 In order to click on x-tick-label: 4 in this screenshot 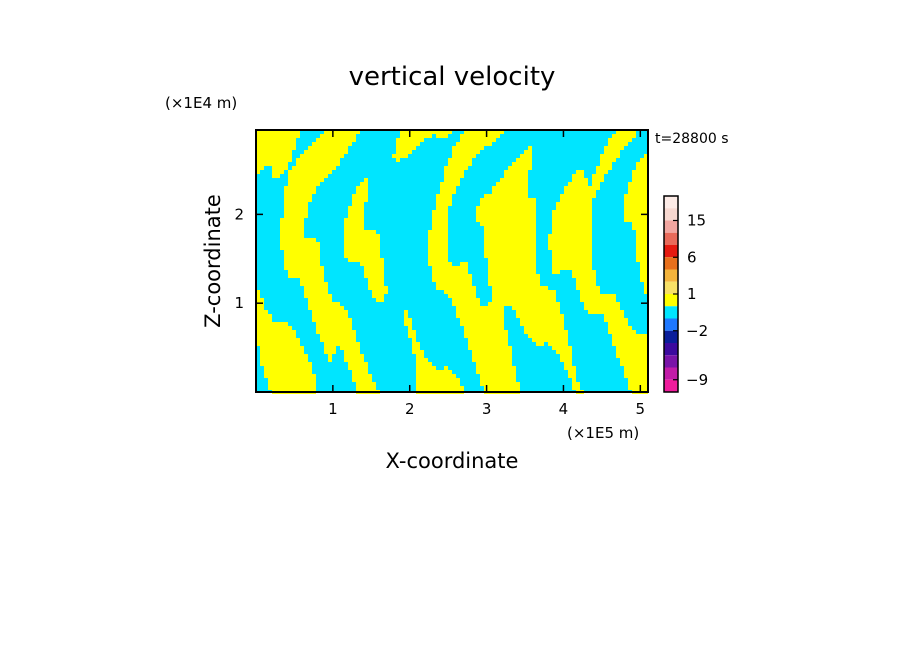, I will do `click(564, 409)`.